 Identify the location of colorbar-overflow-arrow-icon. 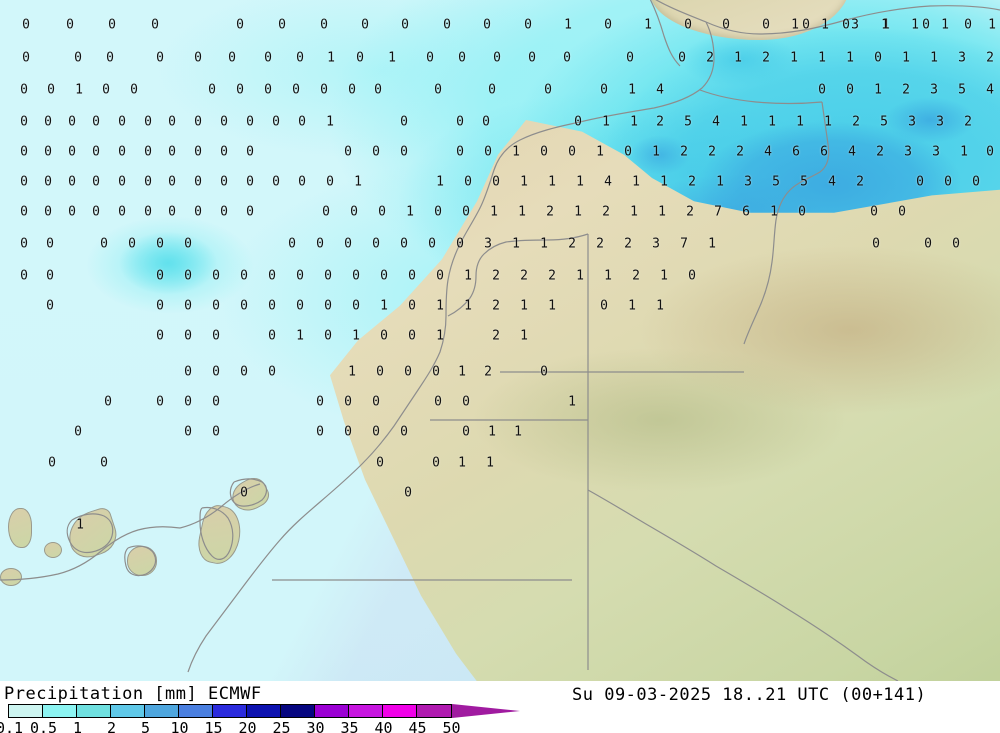
(486, 711).